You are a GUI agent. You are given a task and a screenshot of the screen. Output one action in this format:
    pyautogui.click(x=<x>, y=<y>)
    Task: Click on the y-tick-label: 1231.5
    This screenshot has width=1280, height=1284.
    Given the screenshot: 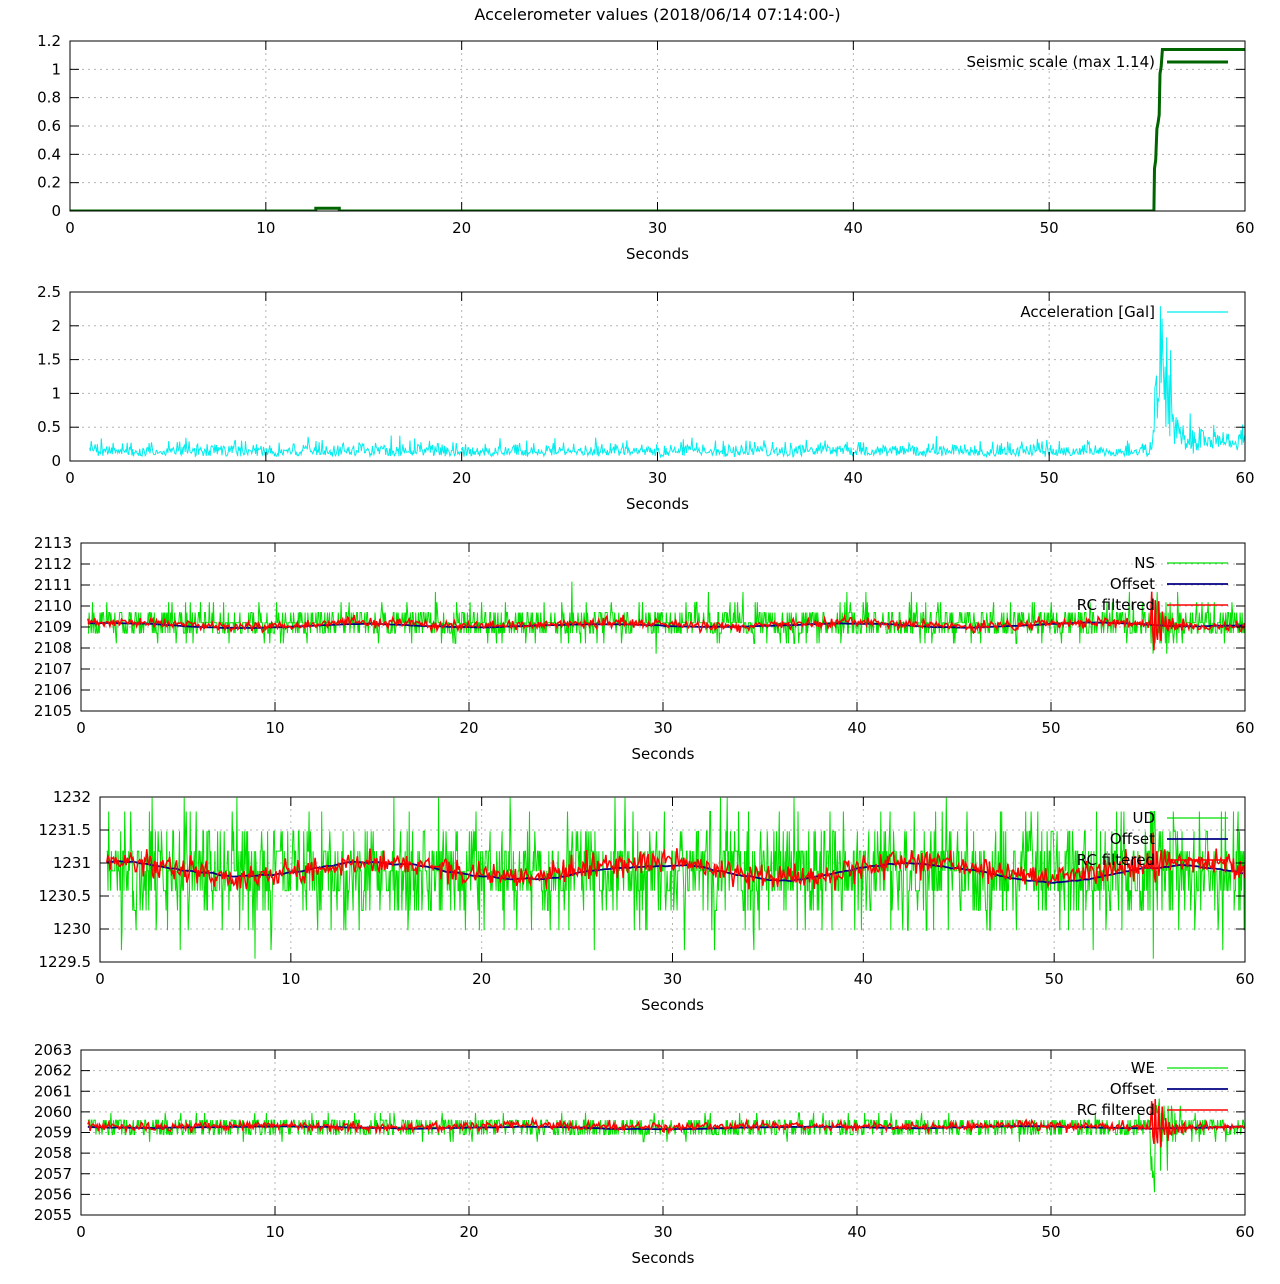 What is the action you would take?
    pyautogui.click(x=65, y=830)
    